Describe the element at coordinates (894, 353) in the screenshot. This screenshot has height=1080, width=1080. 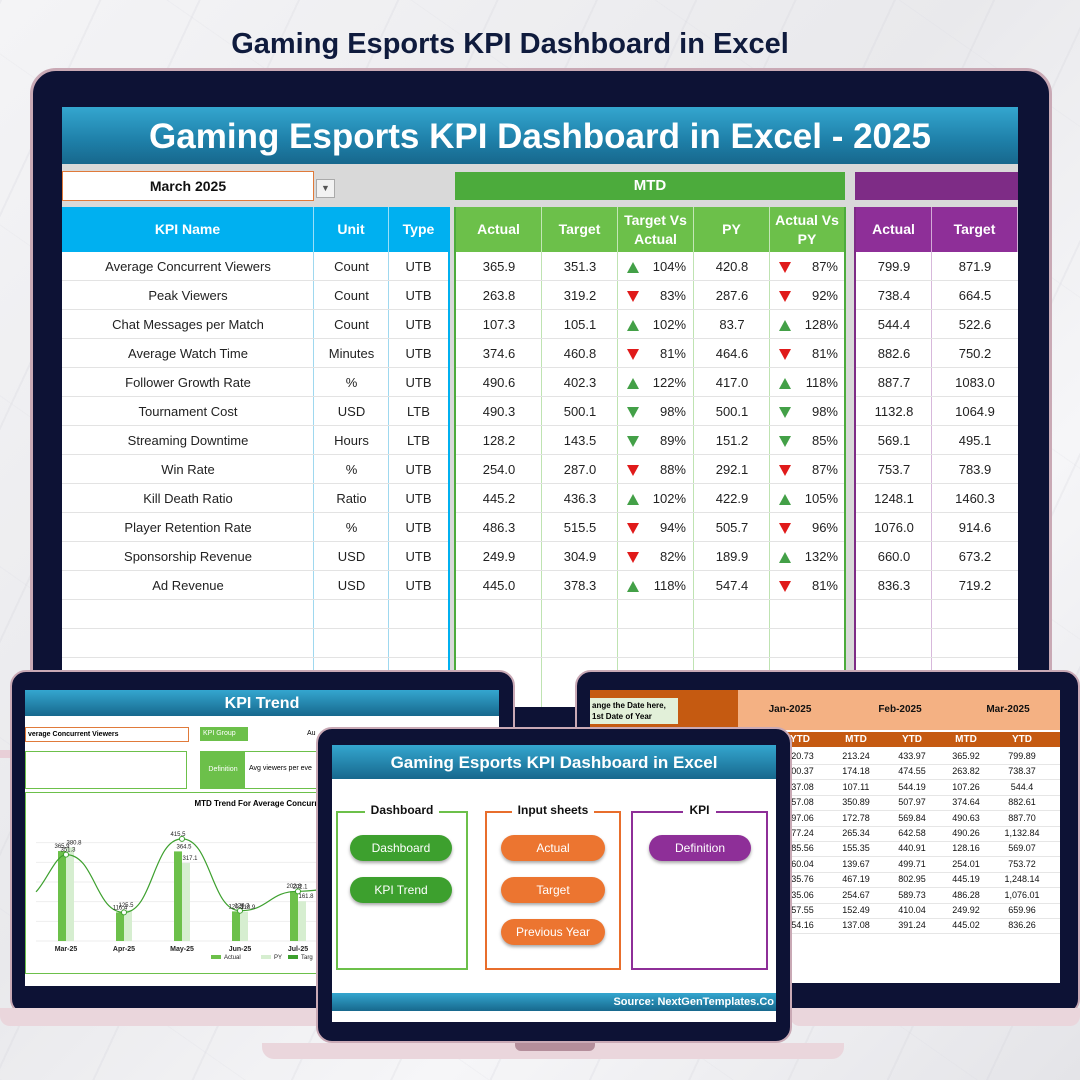
I see `ytd-actual: 882.6` at that location.